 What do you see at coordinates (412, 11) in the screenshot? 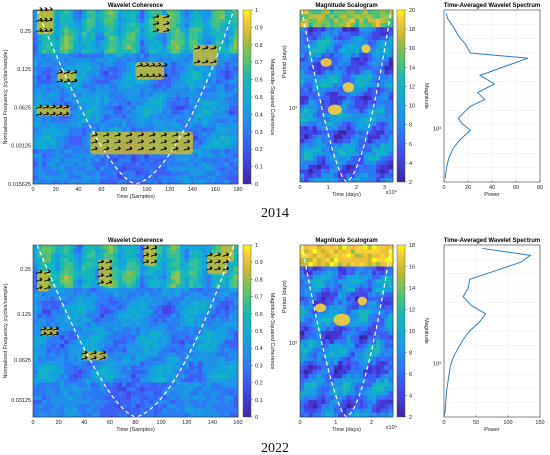
I see `colorbar-tick-label: 20` at bounding box center [412, 11].